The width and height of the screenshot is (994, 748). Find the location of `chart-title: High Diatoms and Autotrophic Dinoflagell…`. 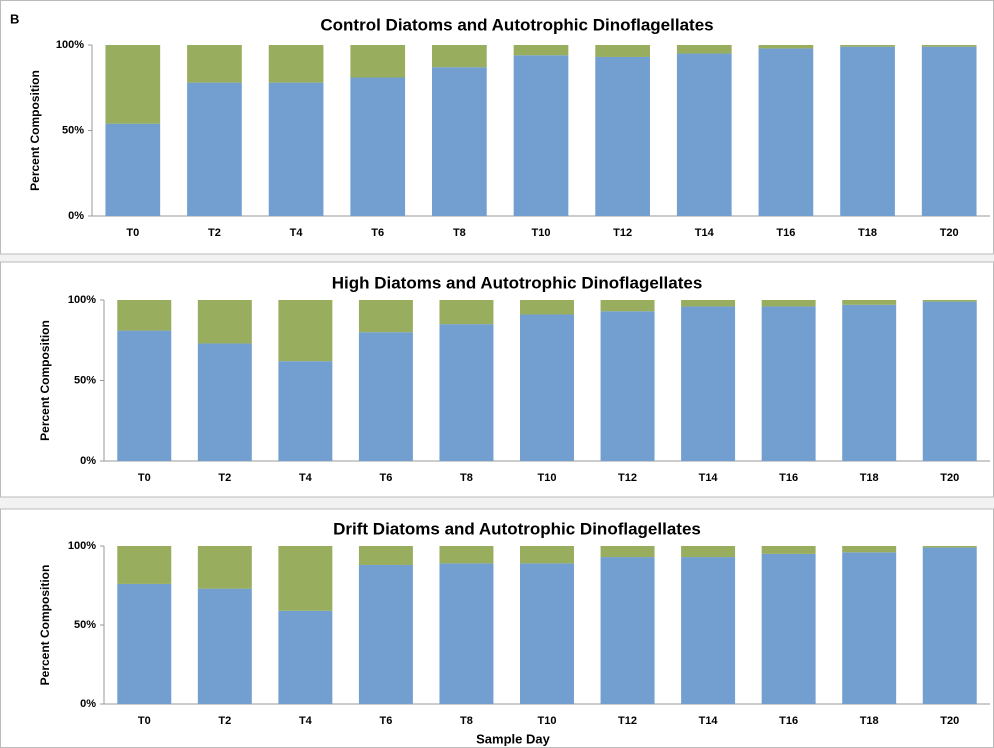

chart-title: High Diatoms and Autotrophic Dinoflagell… is located at coordinates (517, 282).